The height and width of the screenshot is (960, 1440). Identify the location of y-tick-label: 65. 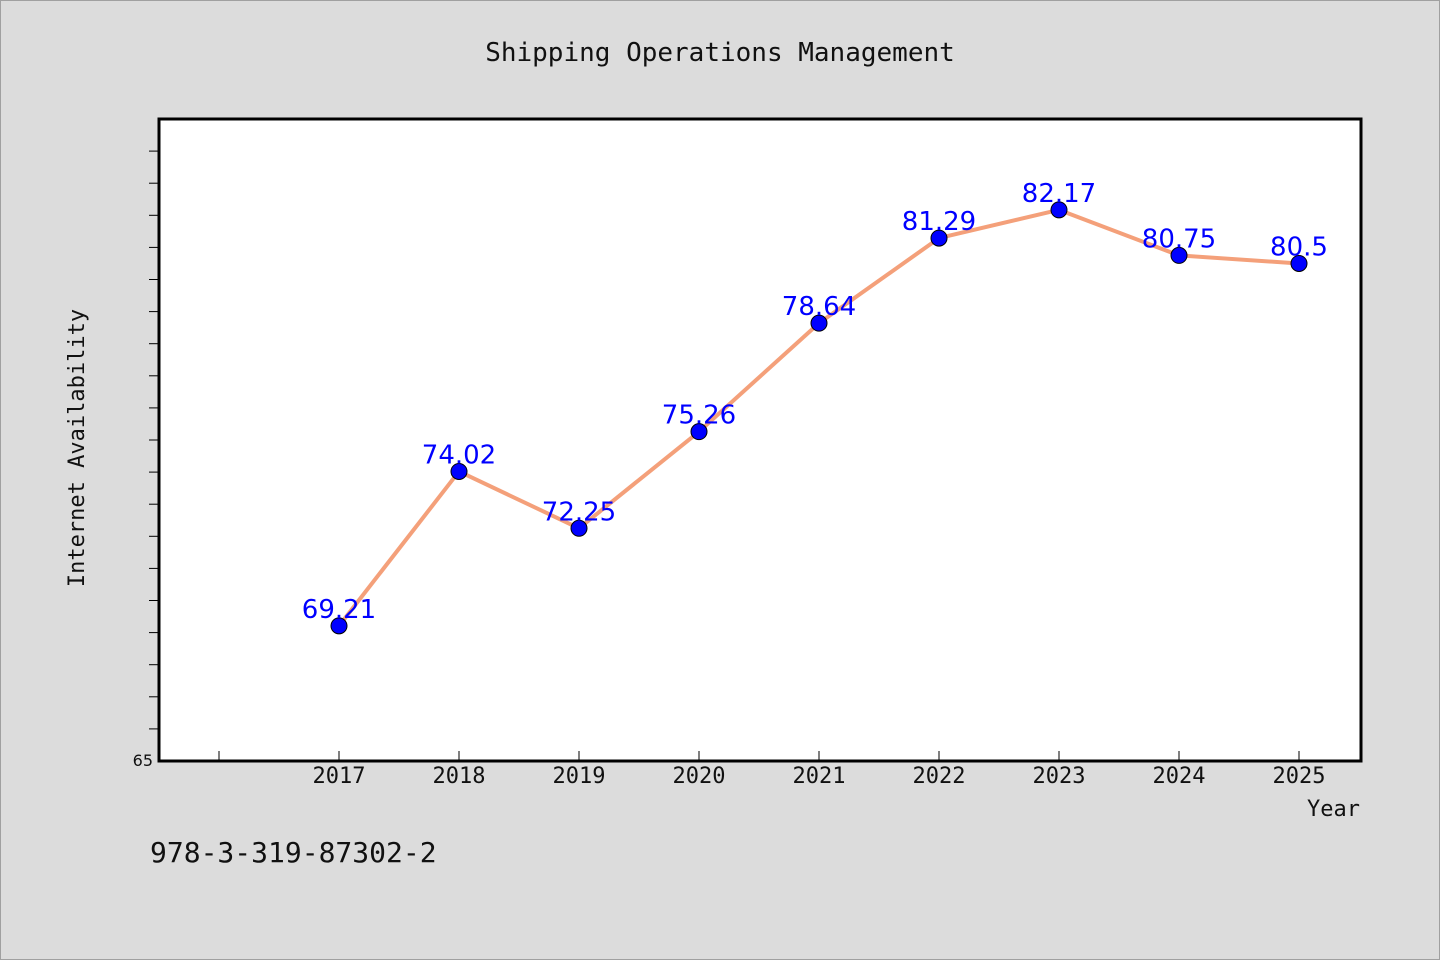
(143, 760).